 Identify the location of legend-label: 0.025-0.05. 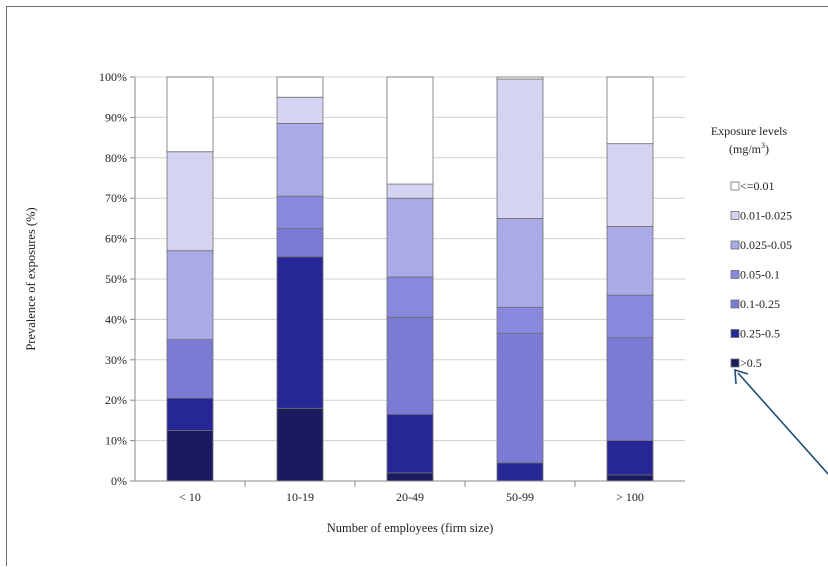
(766, 245).